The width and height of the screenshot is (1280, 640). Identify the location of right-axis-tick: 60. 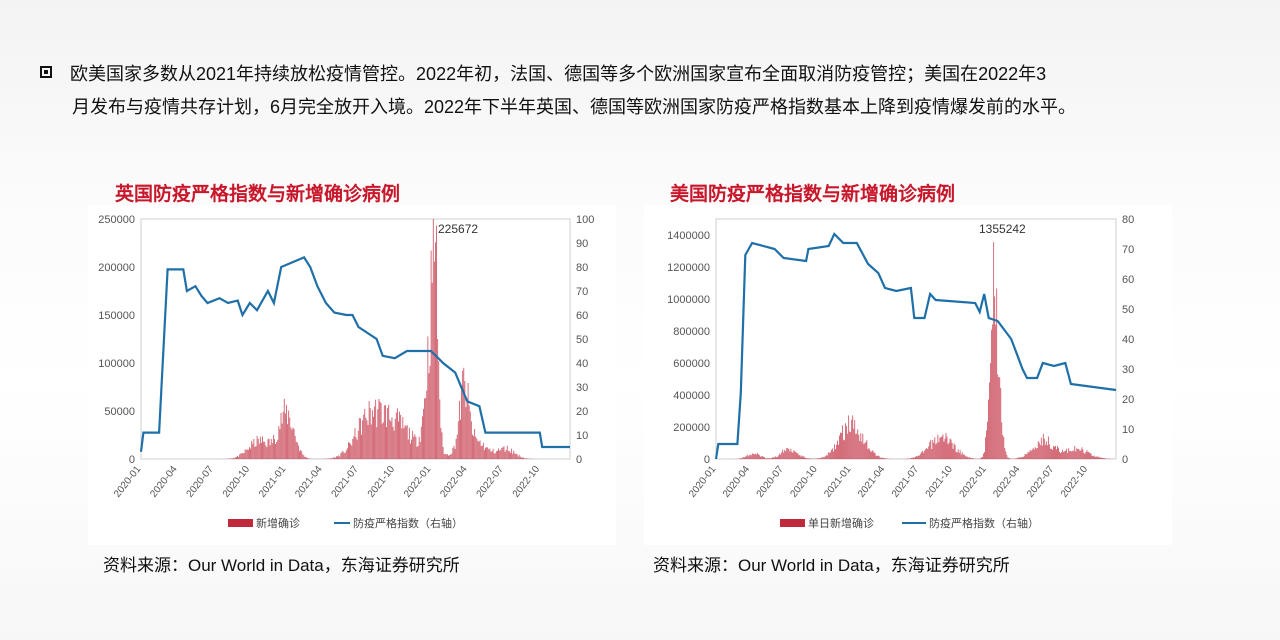
(1128, 280).